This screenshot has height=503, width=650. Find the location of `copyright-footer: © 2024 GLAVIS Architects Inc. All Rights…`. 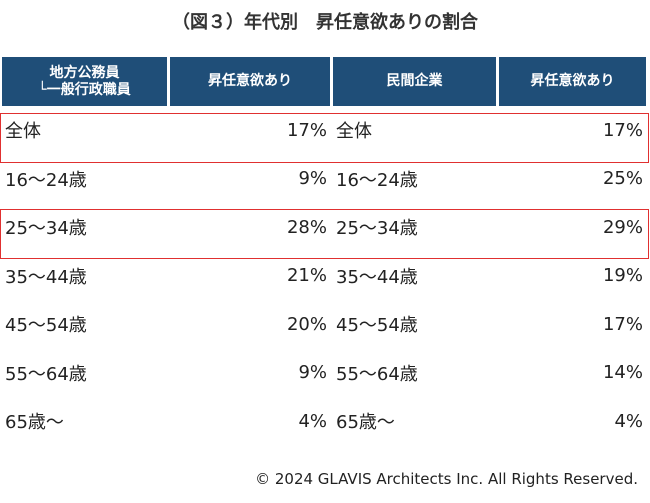

copyright-footer: © 2024 GLAVIS Architects Inc. All Rights… is located at coordinates (446, 479).